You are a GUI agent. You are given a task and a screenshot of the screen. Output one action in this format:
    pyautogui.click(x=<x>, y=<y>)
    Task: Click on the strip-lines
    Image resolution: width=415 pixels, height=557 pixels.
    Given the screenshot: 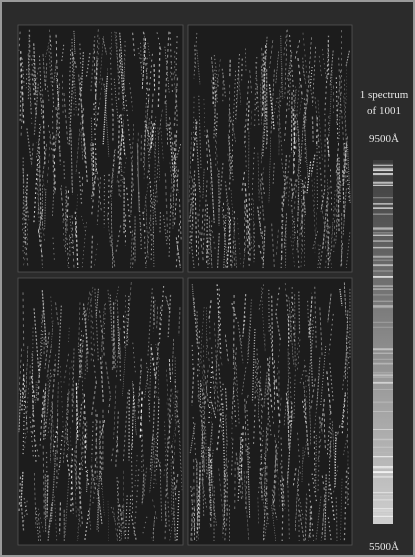 What is the action you would take?
    pyautogui.click(x=383, y=340)
    